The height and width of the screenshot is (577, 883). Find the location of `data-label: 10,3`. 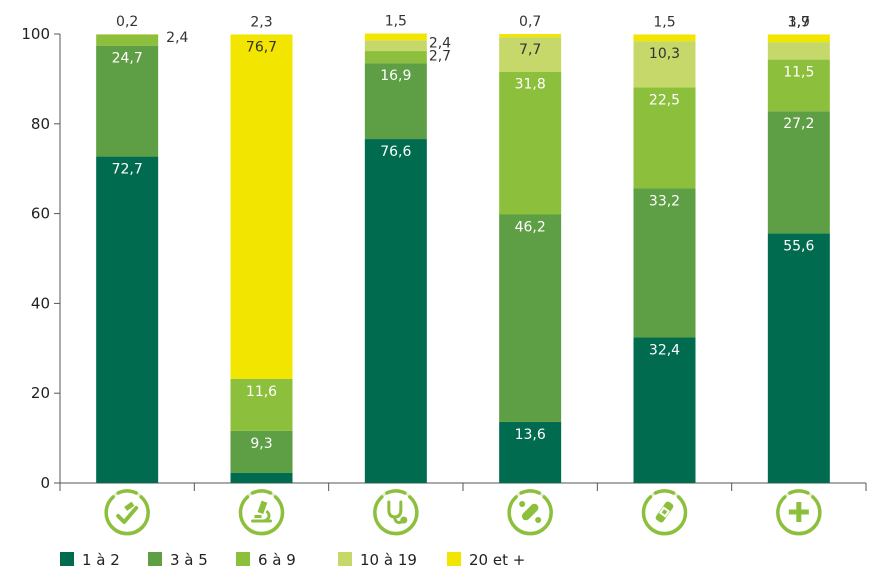

data-label: 10,3 is located at coordinates (664, 54).